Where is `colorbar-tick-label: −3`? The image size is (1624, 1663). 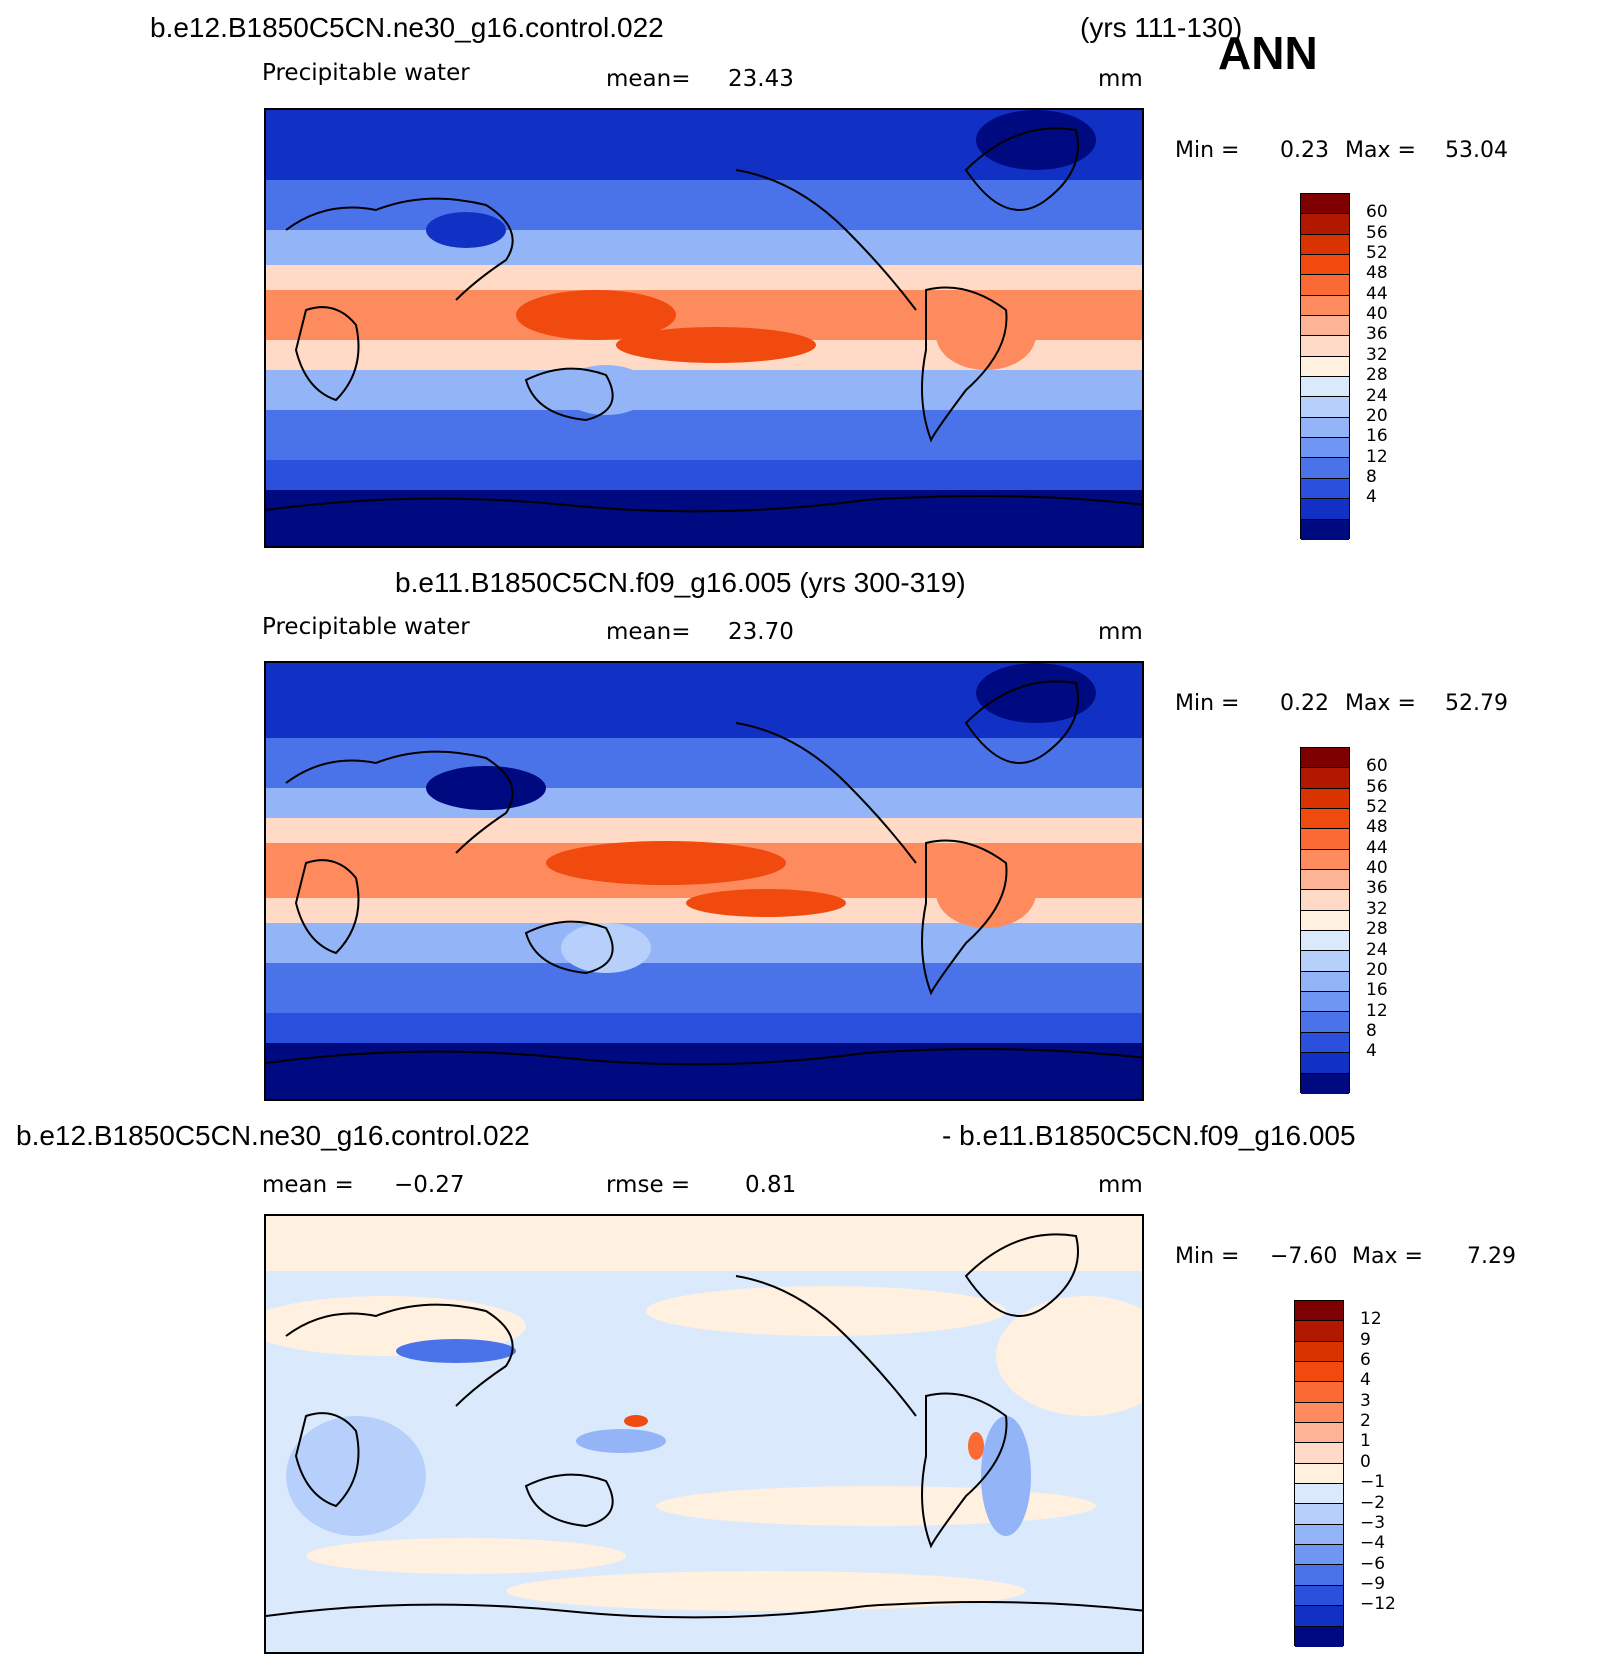 colorbar-tick-label: −3 is located at coordinates (1373, 1522).